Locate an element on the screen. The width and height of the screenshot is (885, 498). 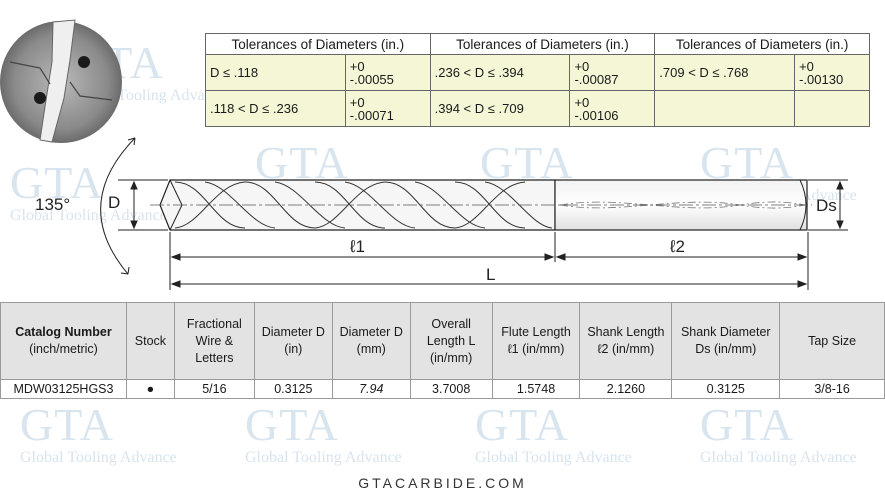
tolerance-condition: D ≤ .118 is located at coordinates (275, 72).